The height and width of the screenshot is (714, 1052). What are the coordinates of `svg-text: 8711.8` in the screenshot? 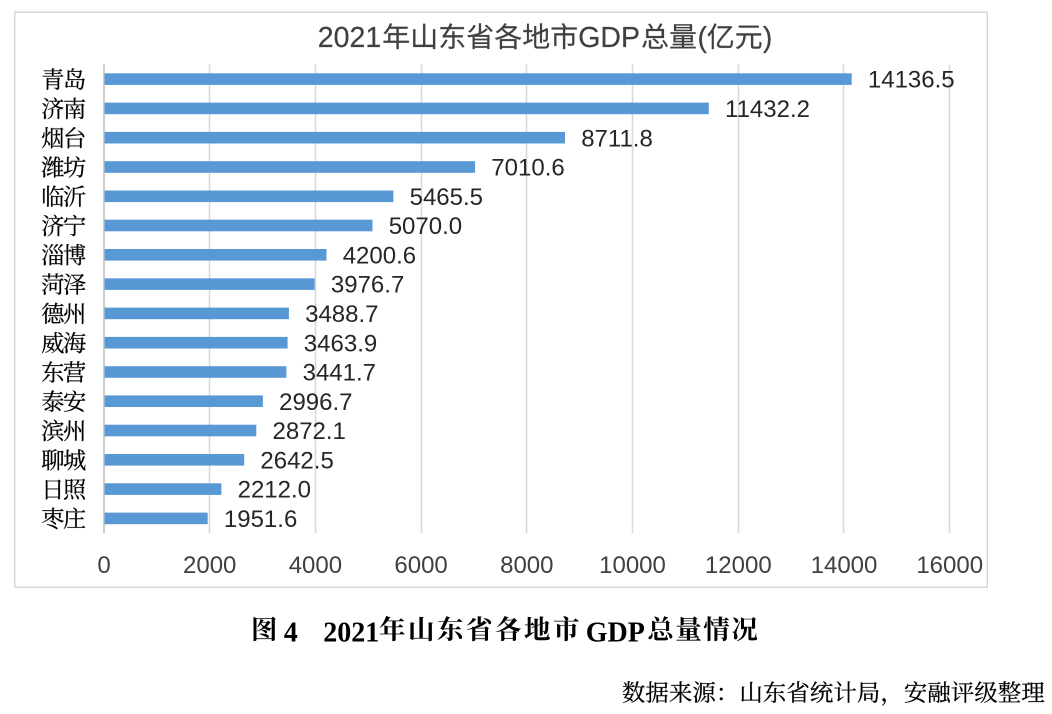 It's located at (617, 138).